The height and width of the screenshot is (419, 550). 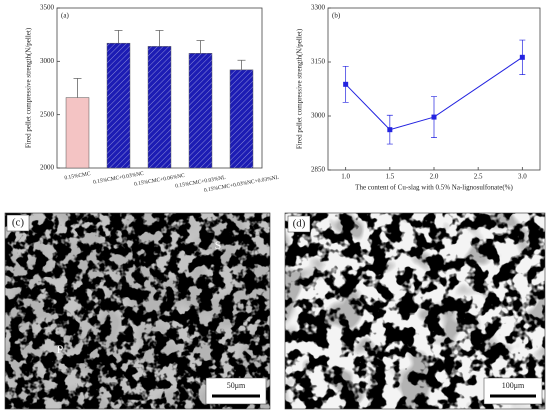 I want to click on annotation: S, so click(x=218, y=245).